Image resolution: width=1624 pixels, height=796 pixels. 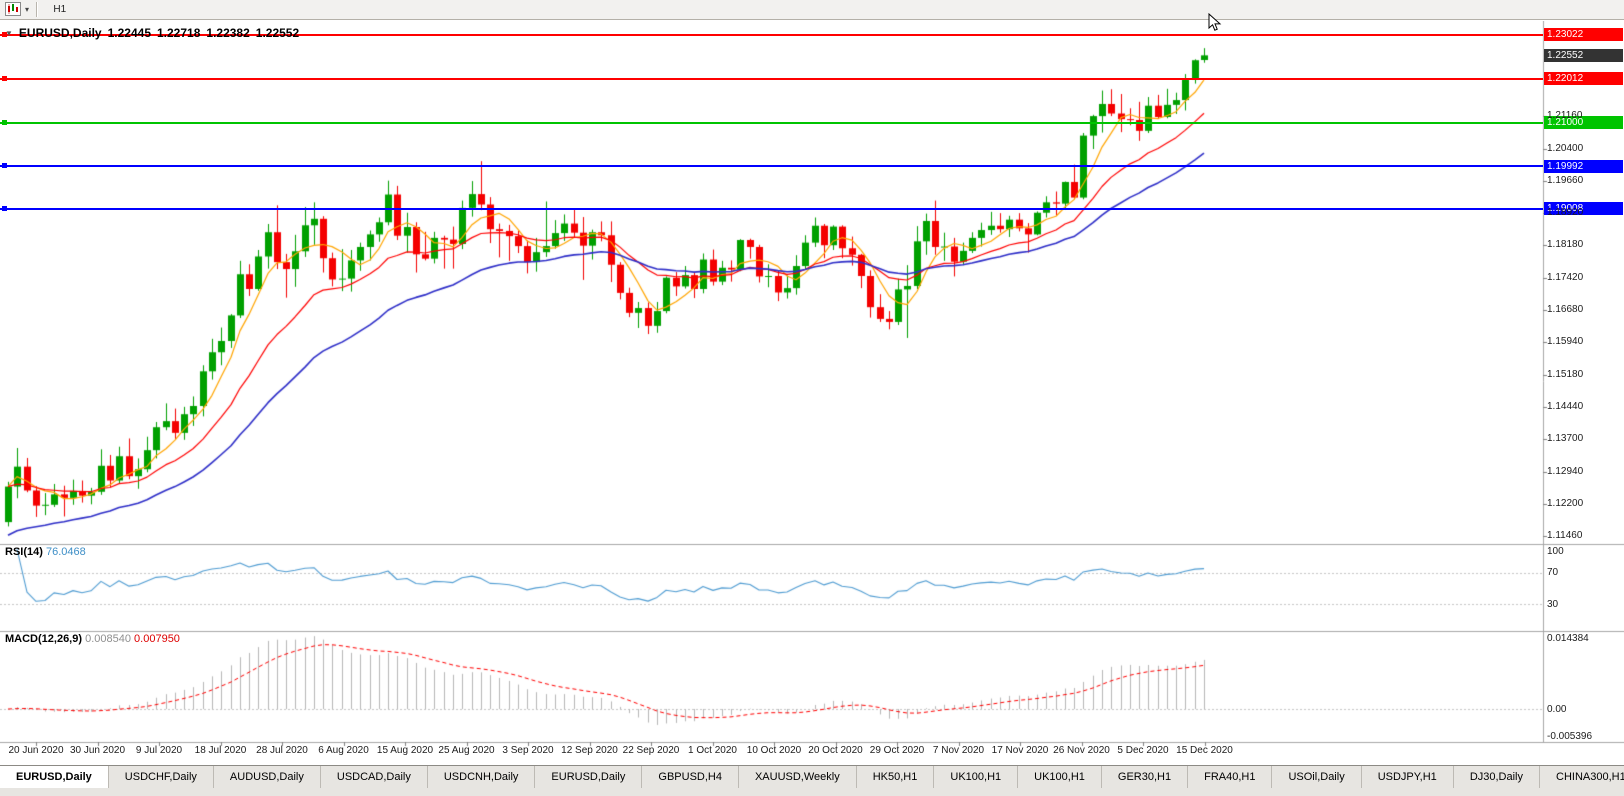 What do you see at coordinates (97, 750) in the screenshot?
I see `date-axis-label: 30 Jun 2020` at bounding box center [97, 750].